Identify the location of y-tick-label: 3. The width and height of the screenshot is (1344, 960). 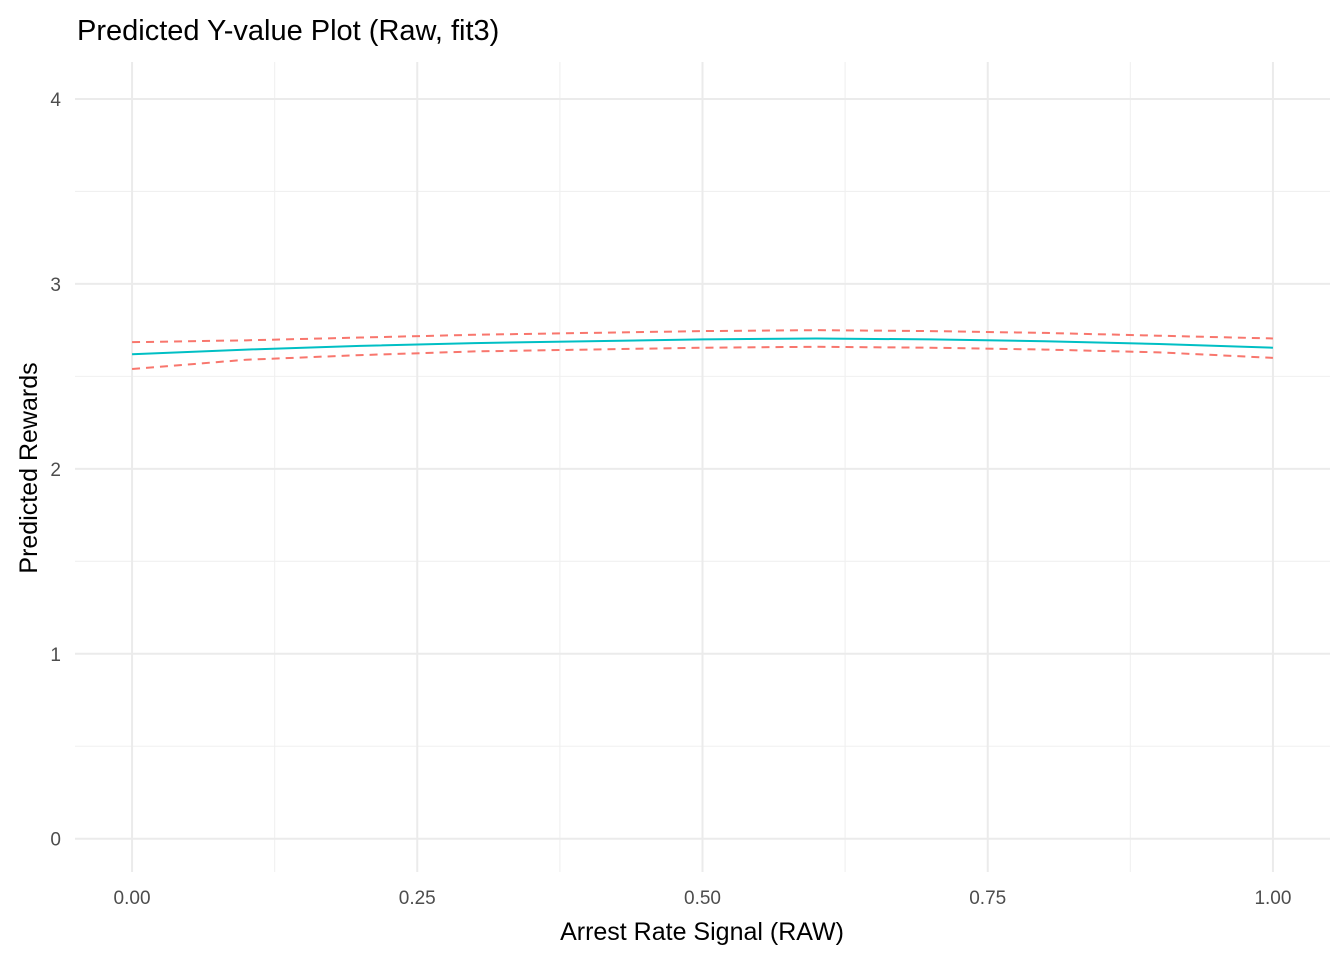
(55, 285).